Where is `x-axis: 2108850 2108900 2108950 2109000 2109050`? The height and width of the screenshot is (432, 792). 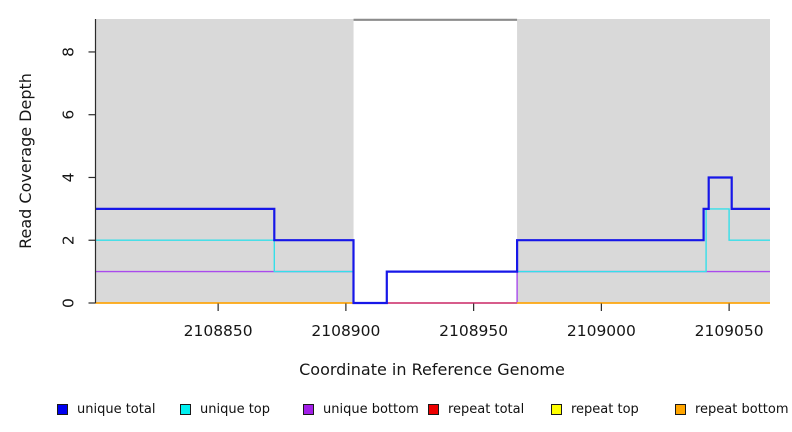 x-axis: 2108850 2108900 2108950 2109000 2109050 is located at coordinates (474, 321).